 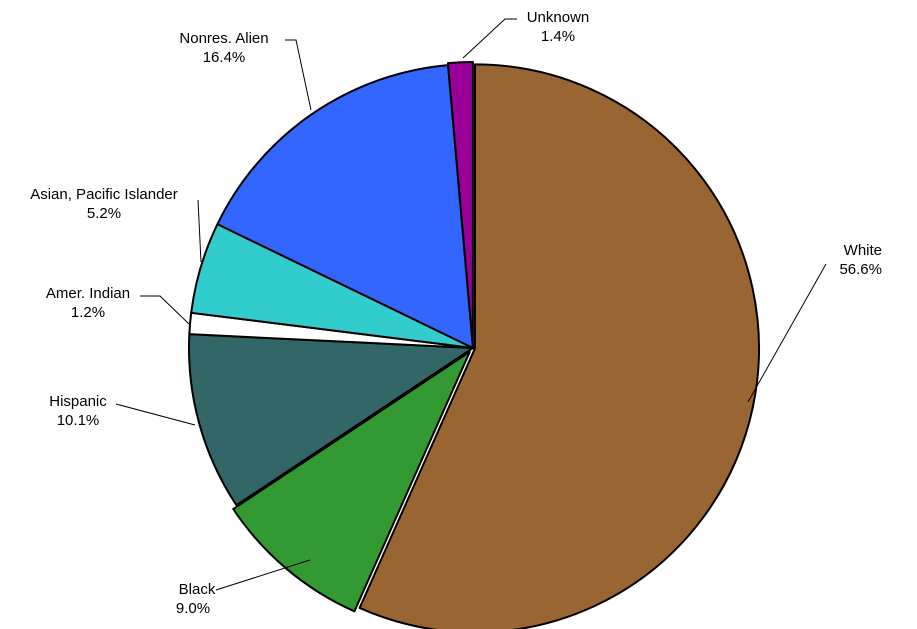 What do you see at coordinates (193, 608) in the screenshot?
I see `slice-percent-black: 9.0%` at bounding box center [193, 608].